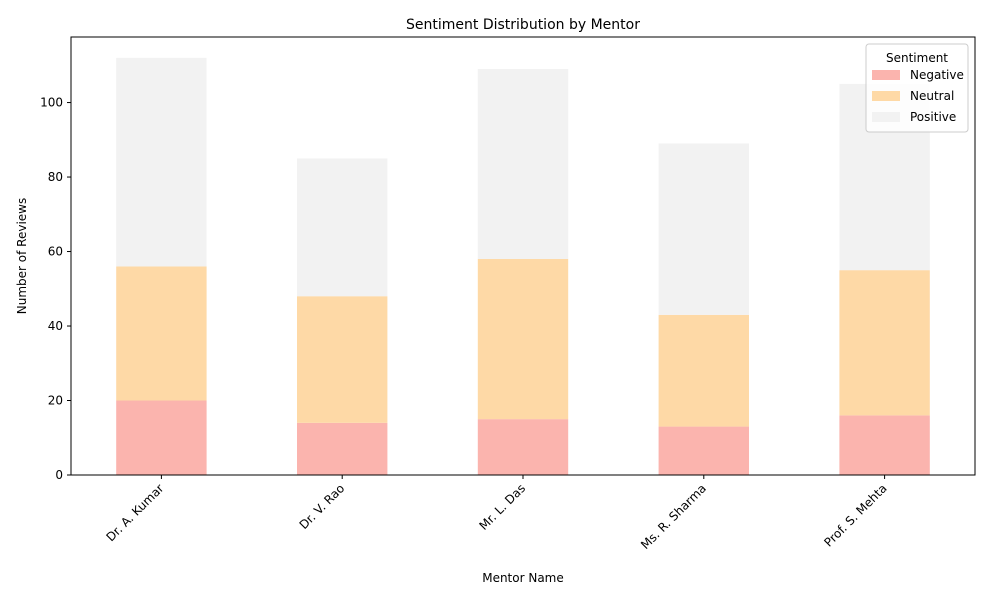  Describe the element at coordinates (523, 578) in the screenshot. I see `x-axis-title: Mentor Name` at that location.